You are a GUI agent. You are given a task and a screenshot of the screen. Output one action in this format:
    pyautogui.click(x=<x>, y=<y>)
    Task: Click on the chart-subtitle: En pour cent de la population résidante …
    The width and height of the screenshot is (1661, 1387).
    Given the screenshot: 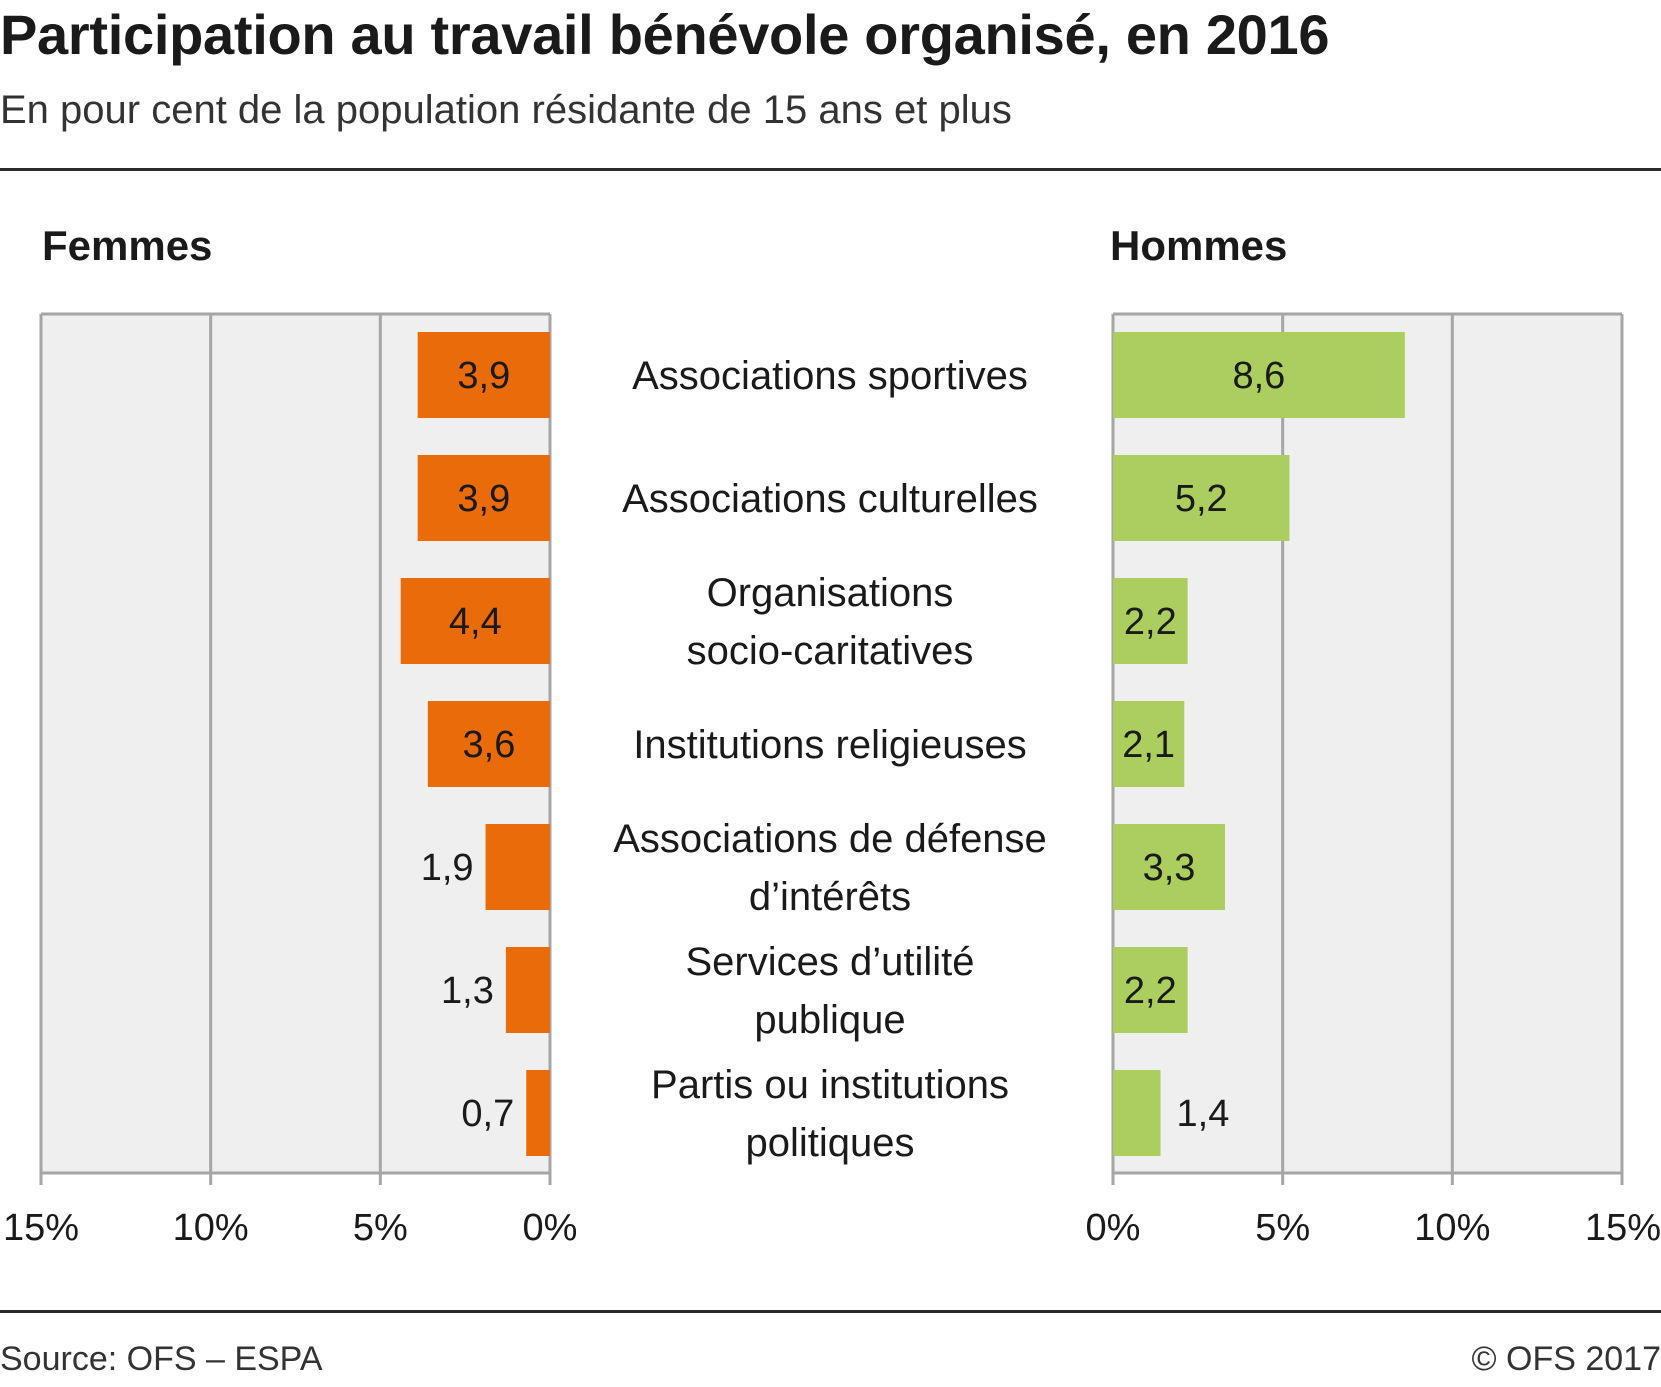 What is the action you would take?
    pyautogui.click(x=506, y=110)
    